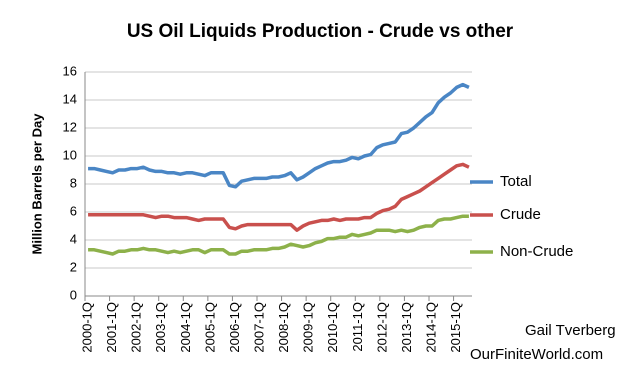 This screenshot has height=382, width=640. Describe the element at coordinates (70, 154) in the screenshot. I see `y-tick-label: 10` at that location.